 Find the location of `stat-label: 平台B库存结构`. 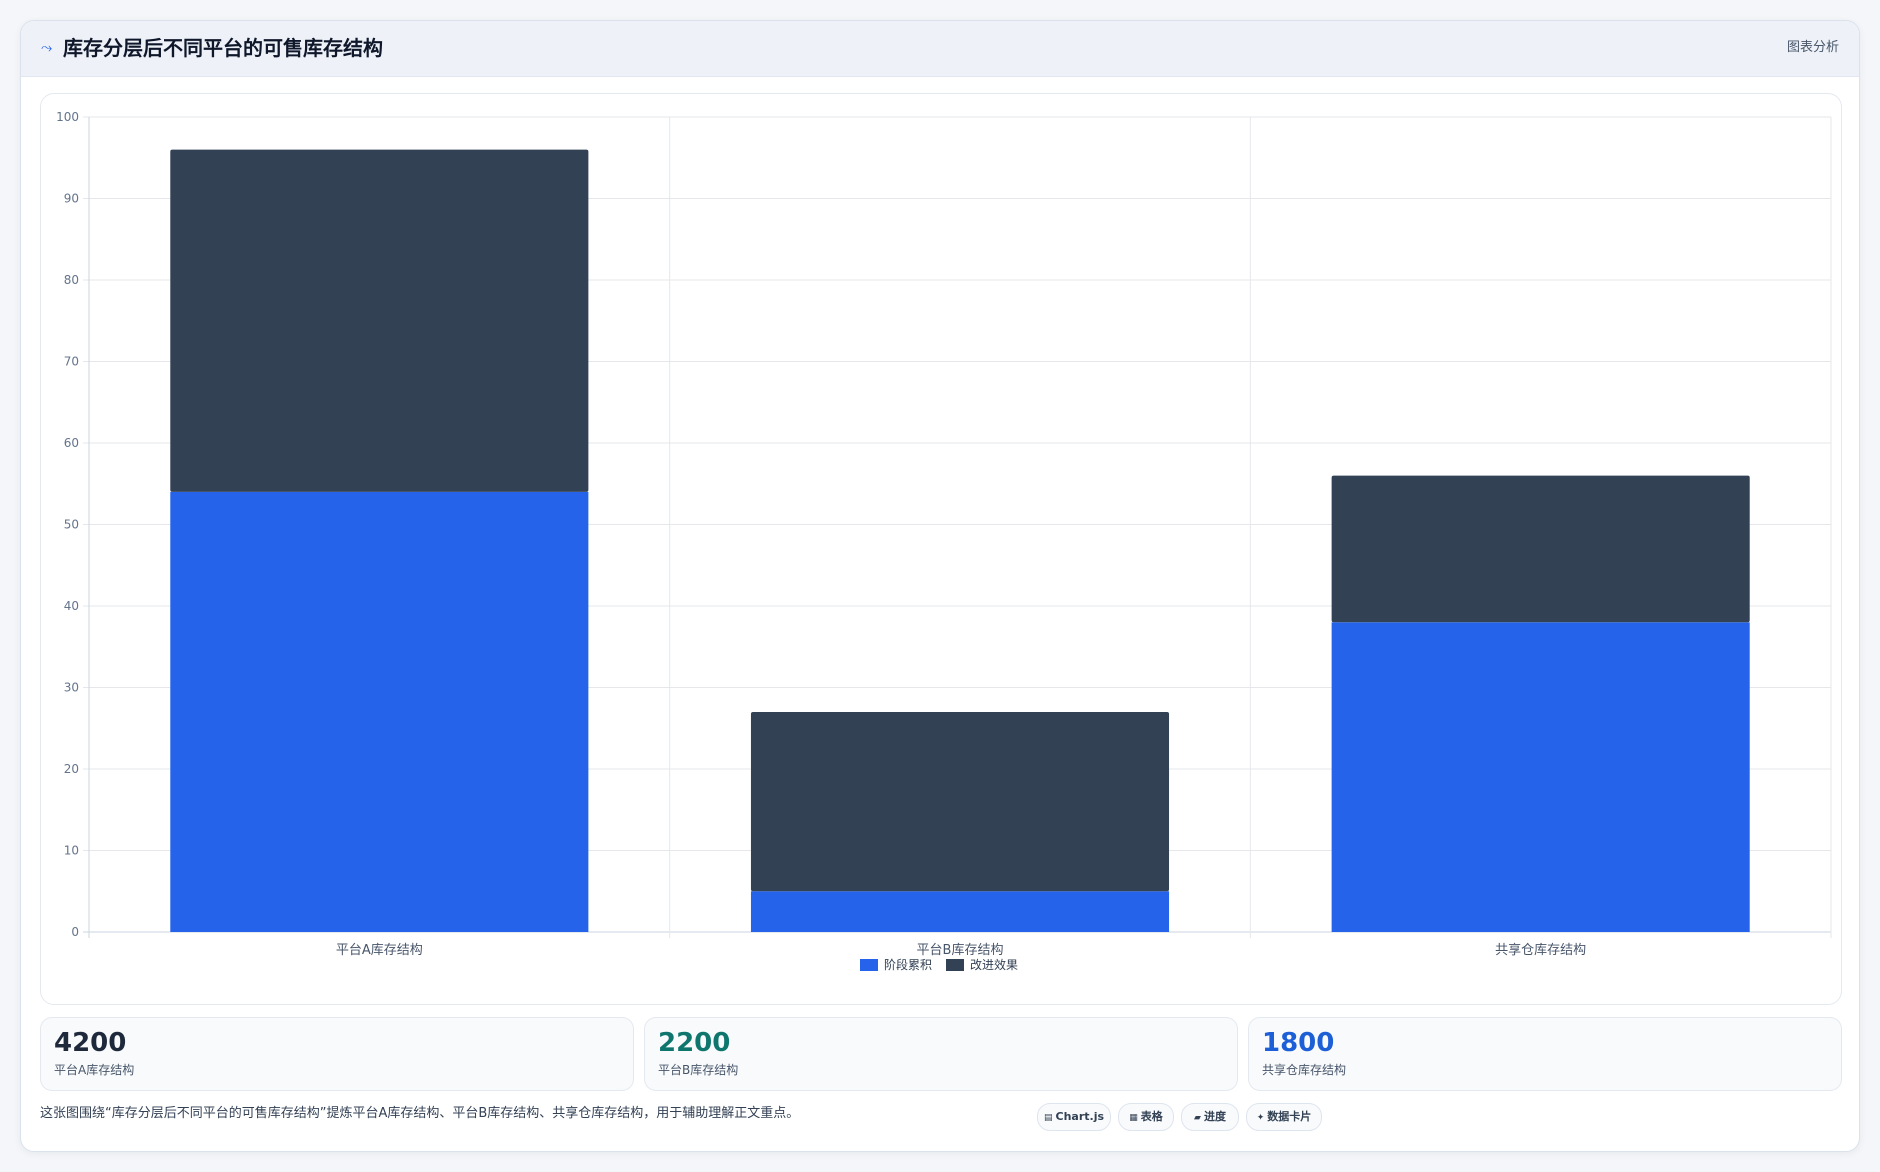

stat-label: 平台B库存结构 is located at coordinates (698, 1070).